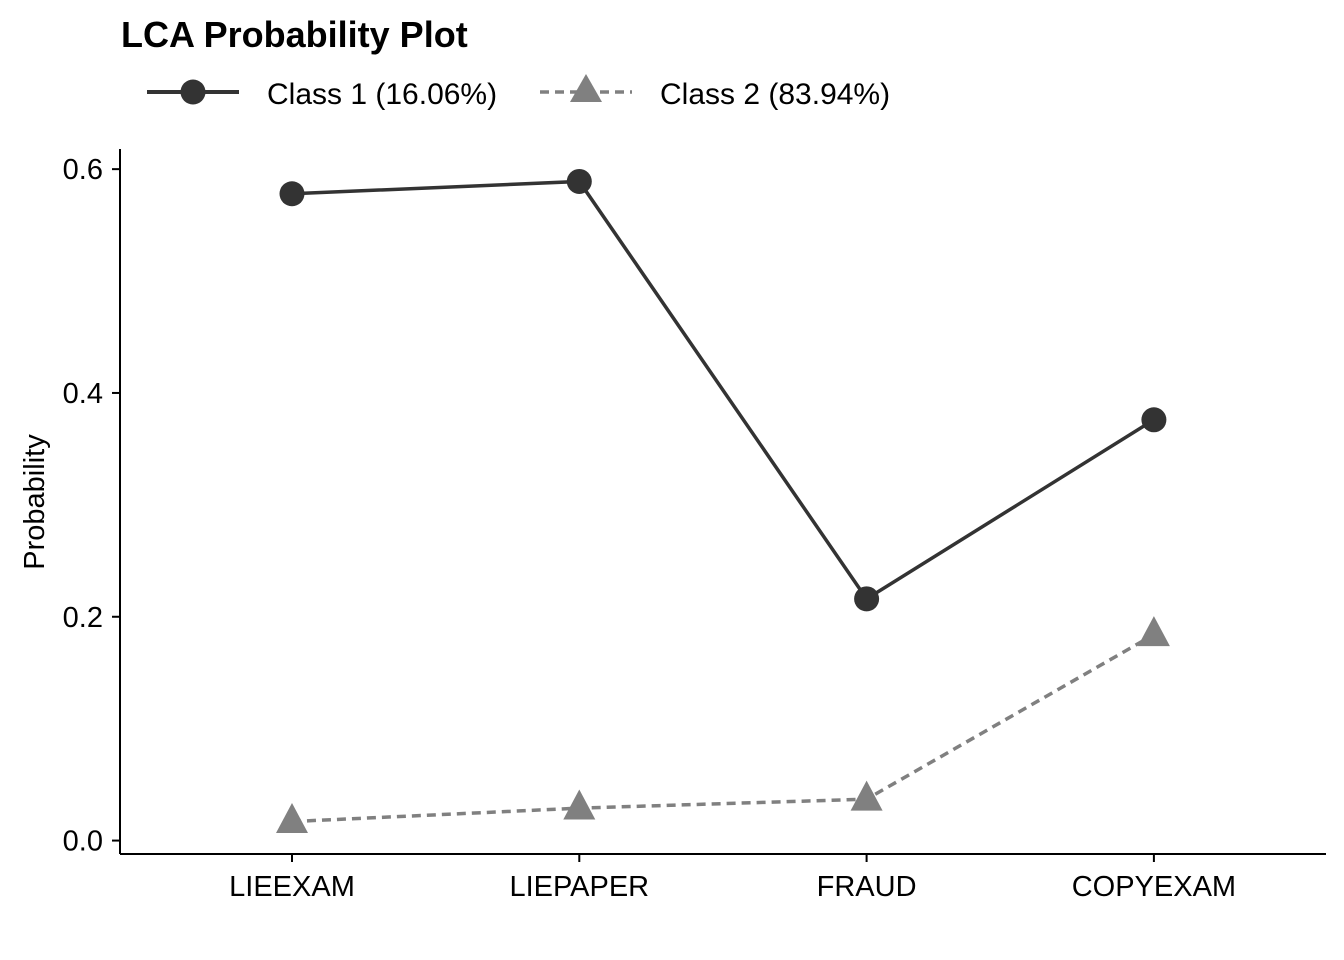  What do you see at coordinates (1154, 887) in the screenshot?
I see `x-tick-label: COPYEXAM` at bounding box center [1154, 887].